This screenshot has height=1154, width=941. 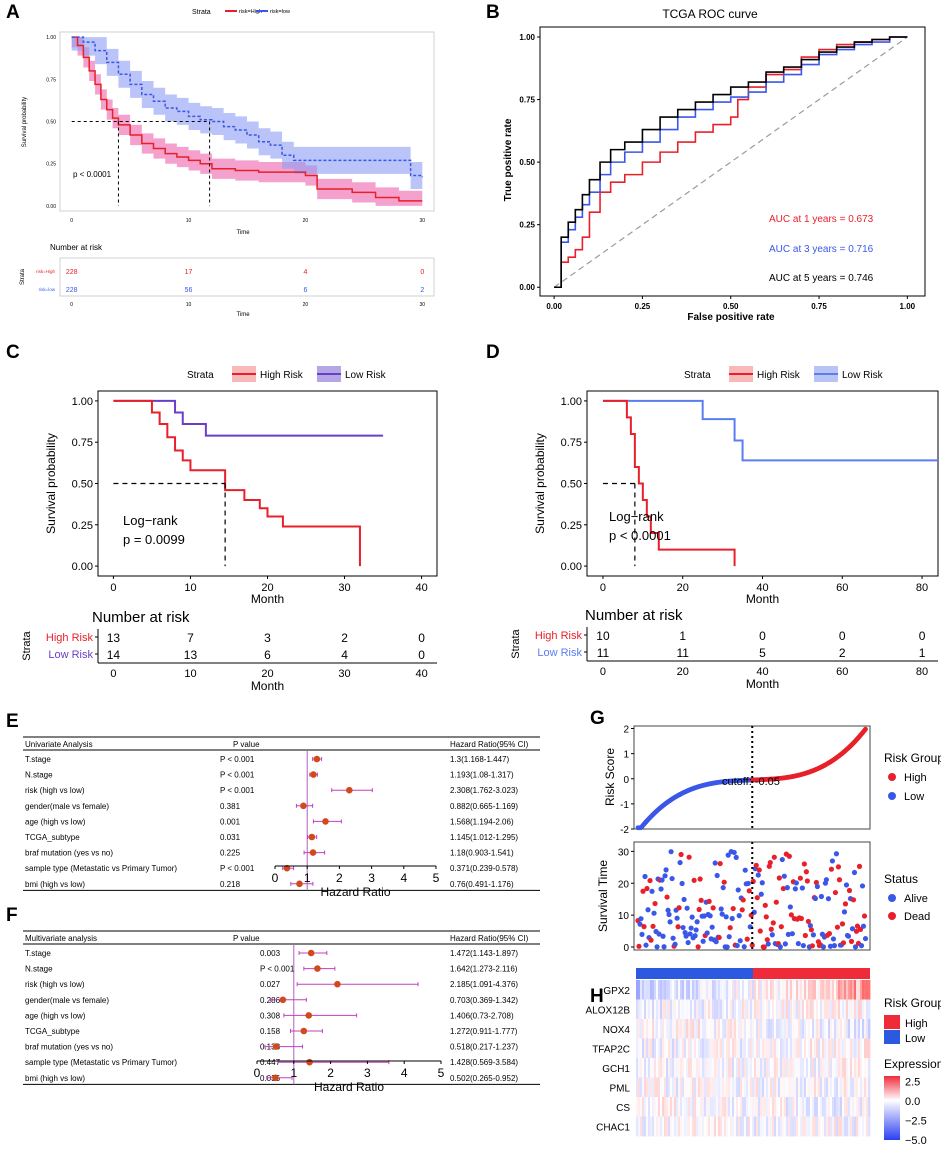 What do you see at coordinates (762, 599) in the screenshot?
I see `panel-d-xlabel: Month` at bounding box center [762, 599].